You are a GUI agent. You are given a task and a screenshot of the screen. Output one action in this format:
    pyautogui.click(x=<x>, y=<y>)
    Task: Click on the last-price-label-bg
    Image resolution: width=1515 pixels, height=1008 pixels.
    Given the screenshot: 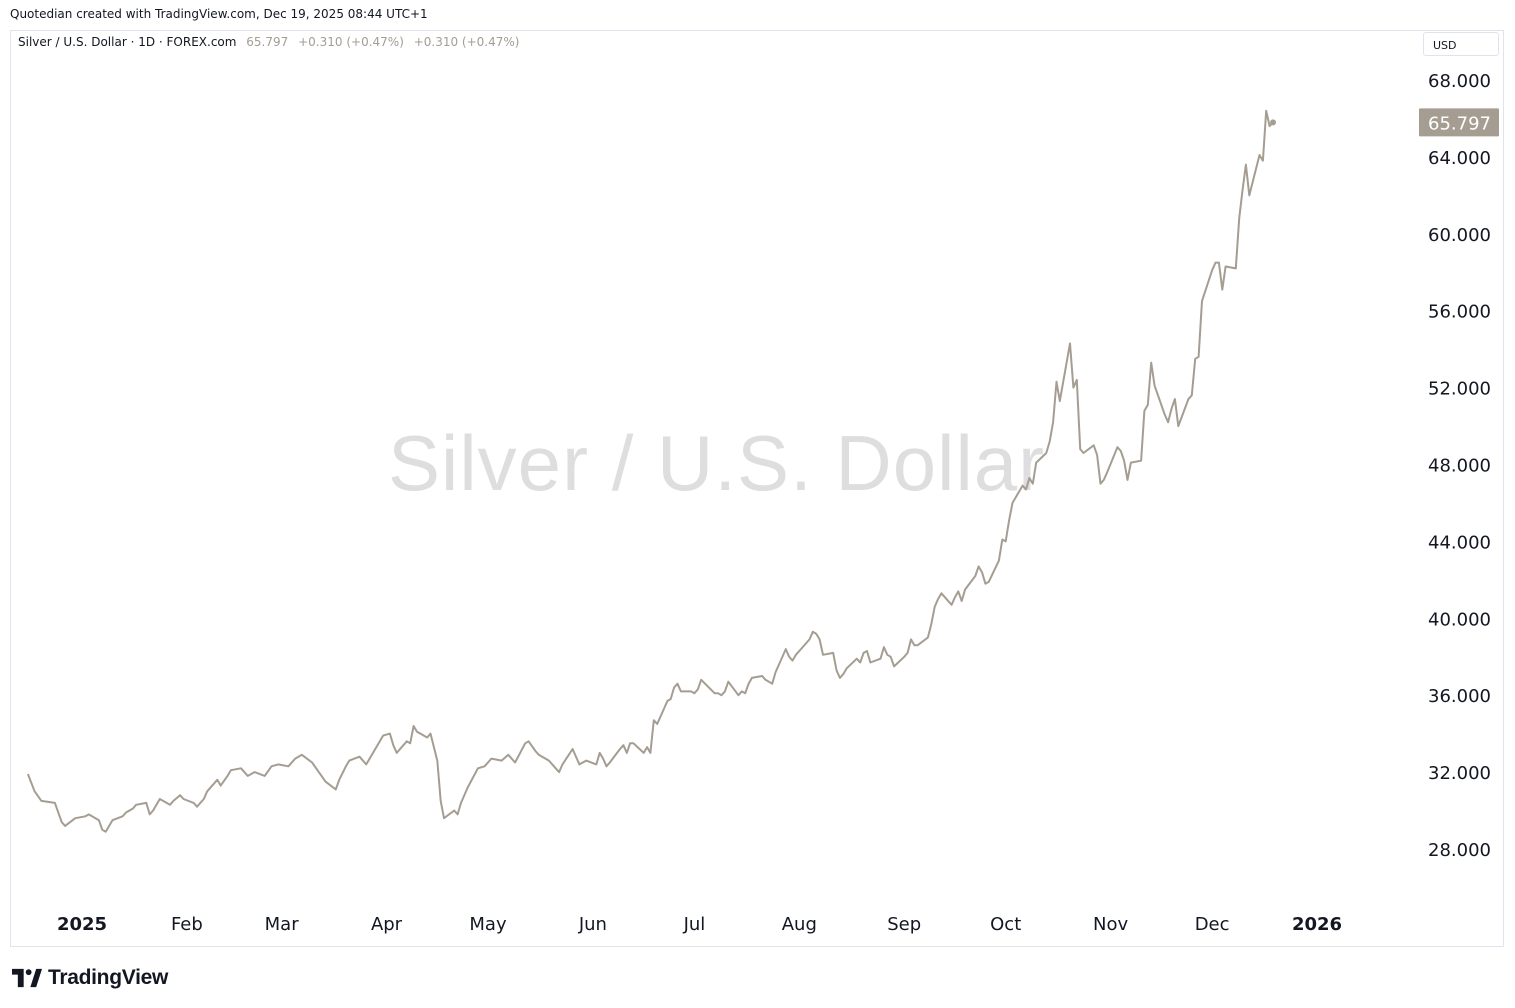 What is the action you would take?
    pyautogui.click(x=1459, y=122)
    